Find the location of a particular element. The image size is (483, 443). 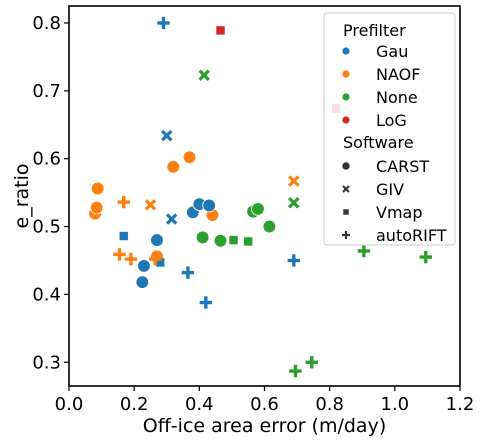

legend-title-prefilter: Prefilter is located at coordinates (374, 30).